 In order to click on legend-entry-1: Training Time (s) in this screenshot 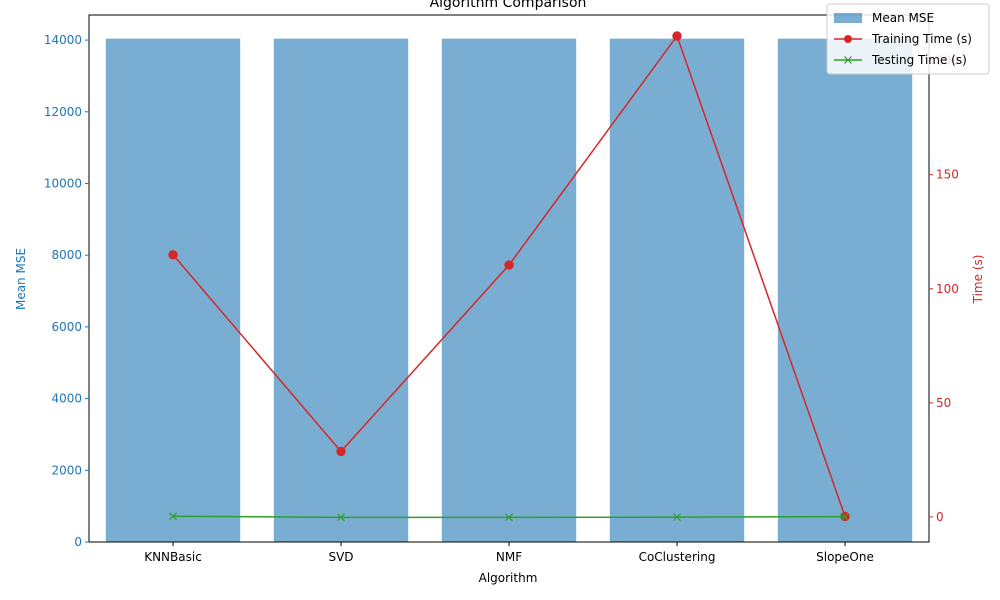, I will do `click(903, 39)`.